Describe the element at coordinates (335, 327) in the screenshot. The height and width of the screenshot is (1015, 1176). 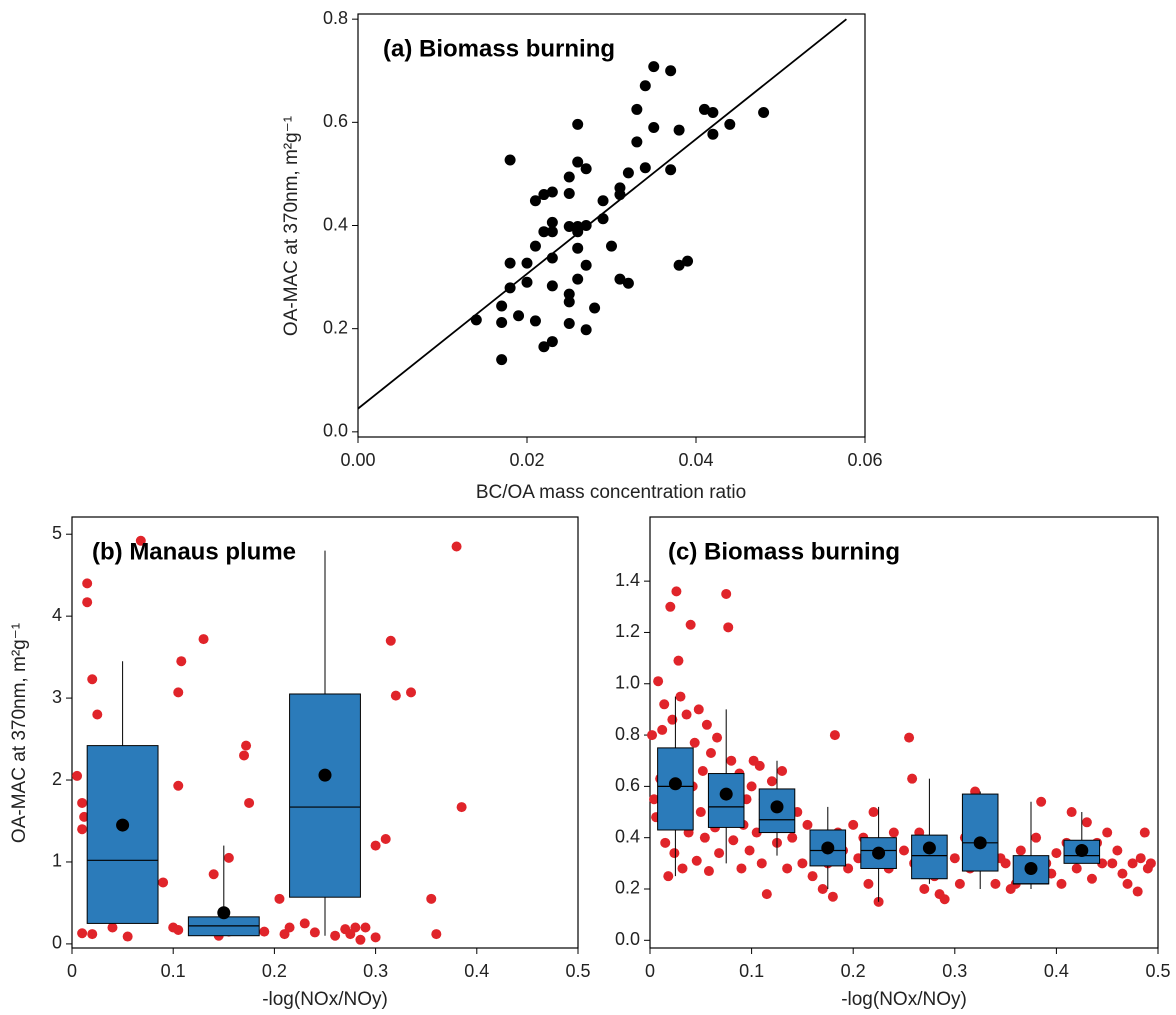
I see `y-tick-label: 0.2` at that location.